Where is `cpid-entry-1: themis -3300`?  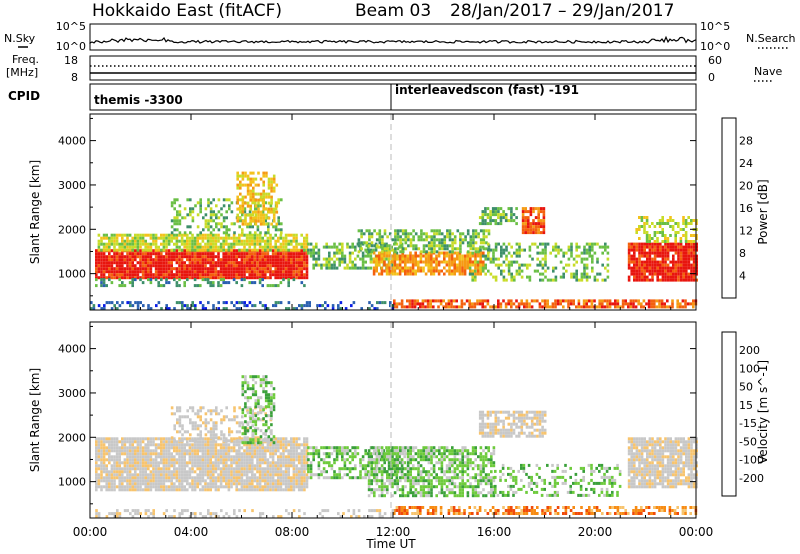 cpid-entry-1: themis -3300 is located at coordinates (138, 100).